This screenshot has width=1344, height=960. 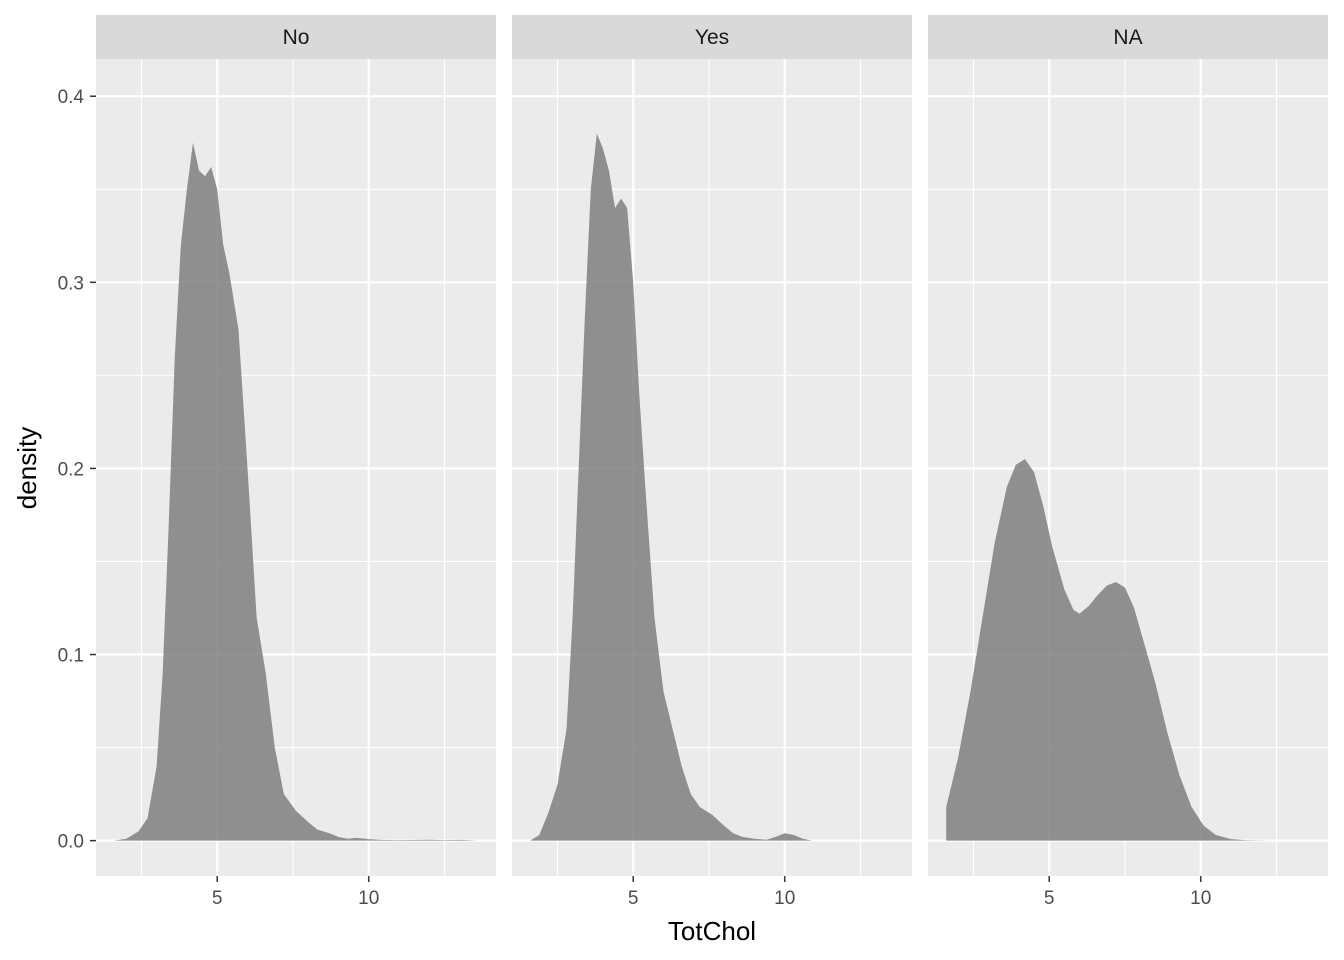 What do you see at coordinates (71, 97) in the screenshot?
I see `y-tick-label: 0.4` at bounding box center [71, 97].